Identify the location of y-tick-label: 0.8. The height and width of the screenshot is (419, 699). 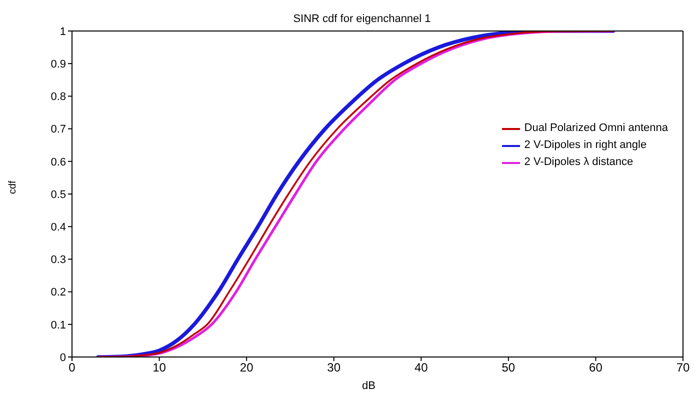
(58, 97).